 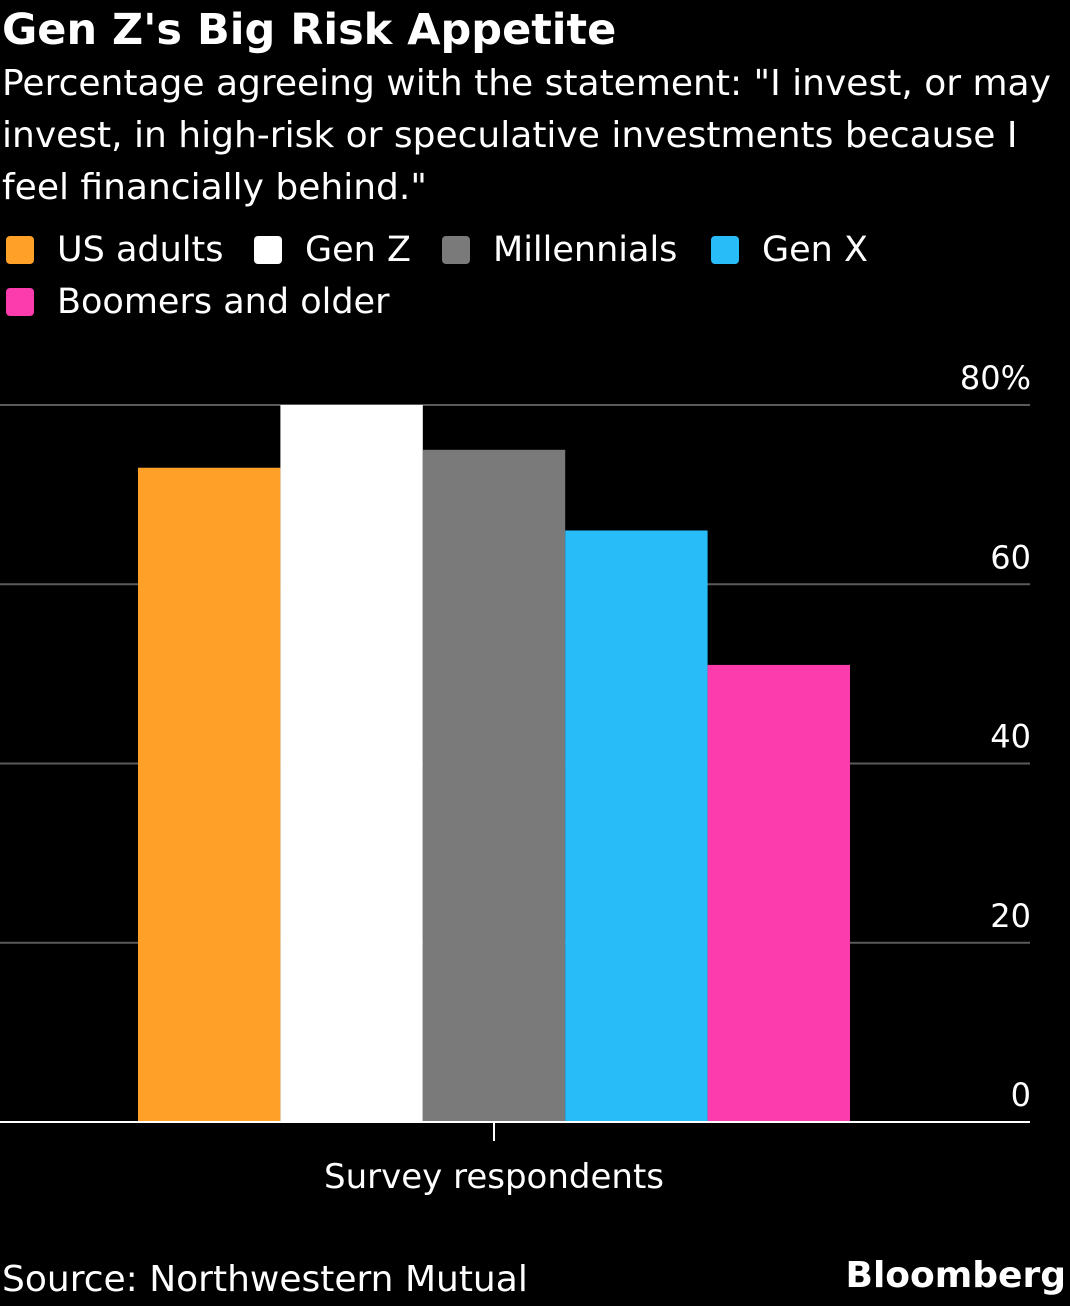 What do you see at coordinates (494, 1177) in the screenshot?
I see `x-category-label: Survey respondents` at bounding box center [494, 1177].